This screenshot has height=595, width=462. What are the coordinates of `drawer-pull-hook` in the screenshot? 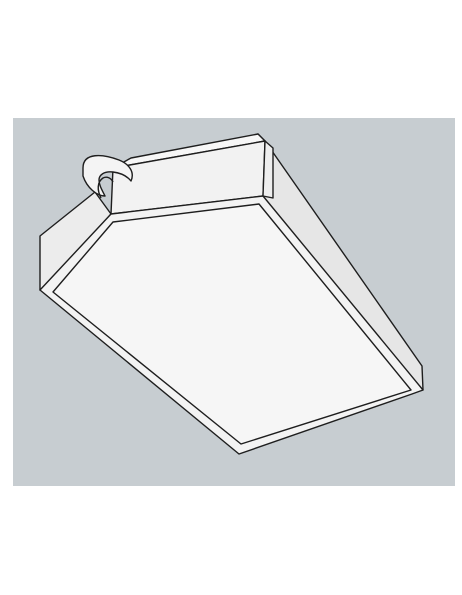 It's located at (107, 175).